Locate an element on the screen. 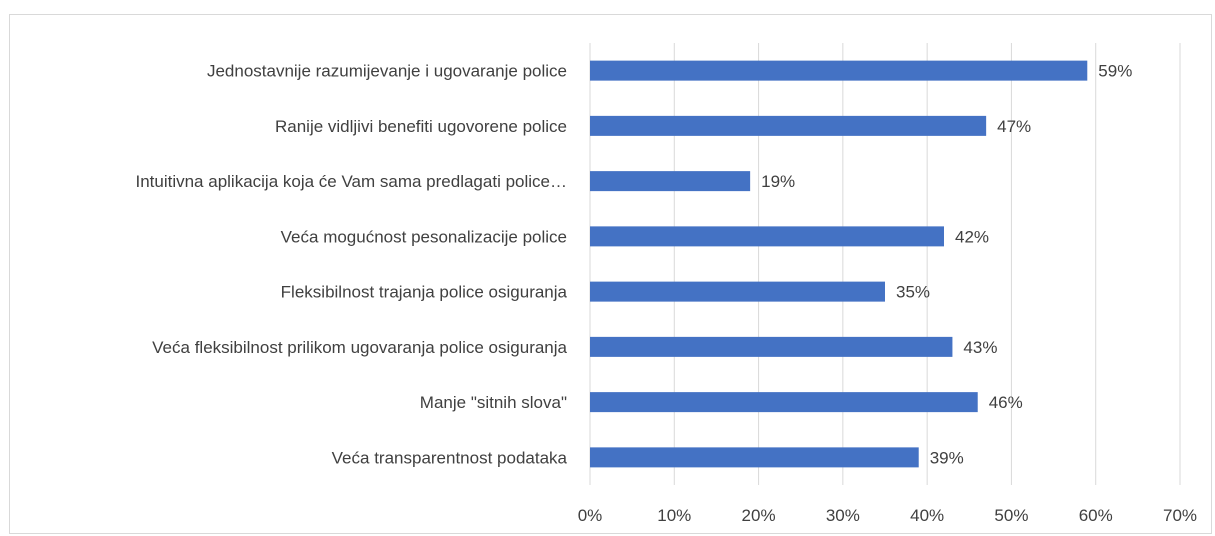 This screenshot has width=1215, height=536. data-label: 35% is located at coordinates (913, 292).